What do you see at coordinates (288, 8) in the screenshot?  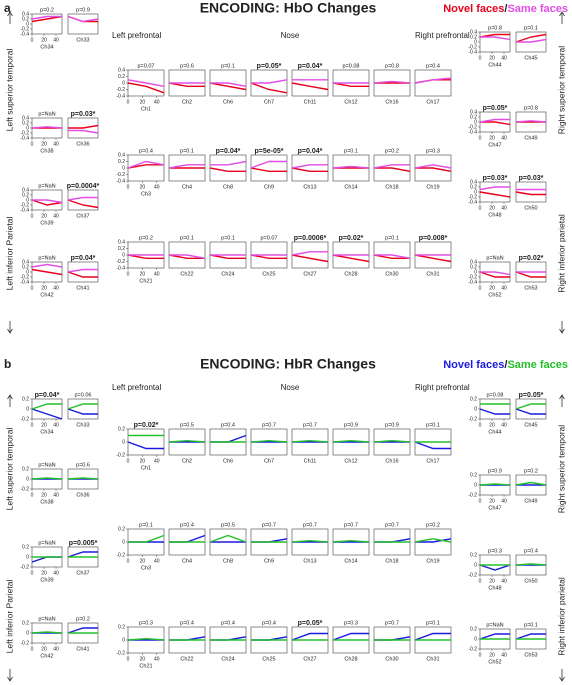 I see `panel-title: ENCODING: HbO Changes` at bounding box center [288, 8].